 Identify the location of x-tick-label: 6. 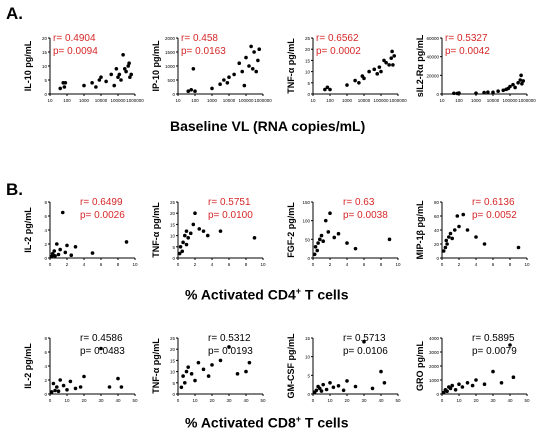
(493, 264).